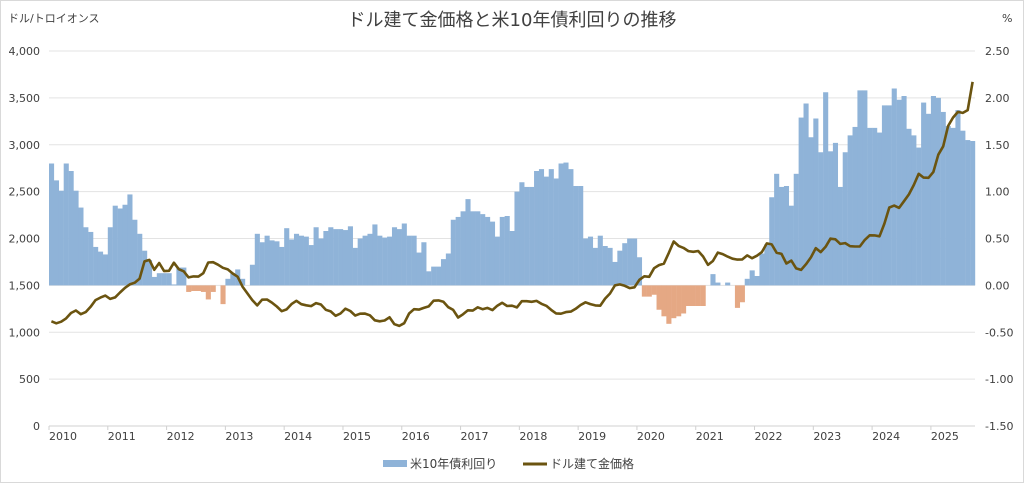  What do you see at coordinates (54, 18) in the screenshot?
I see `left-axis-unit: ドル/トロイオンス` at bounding box center [54, 18].